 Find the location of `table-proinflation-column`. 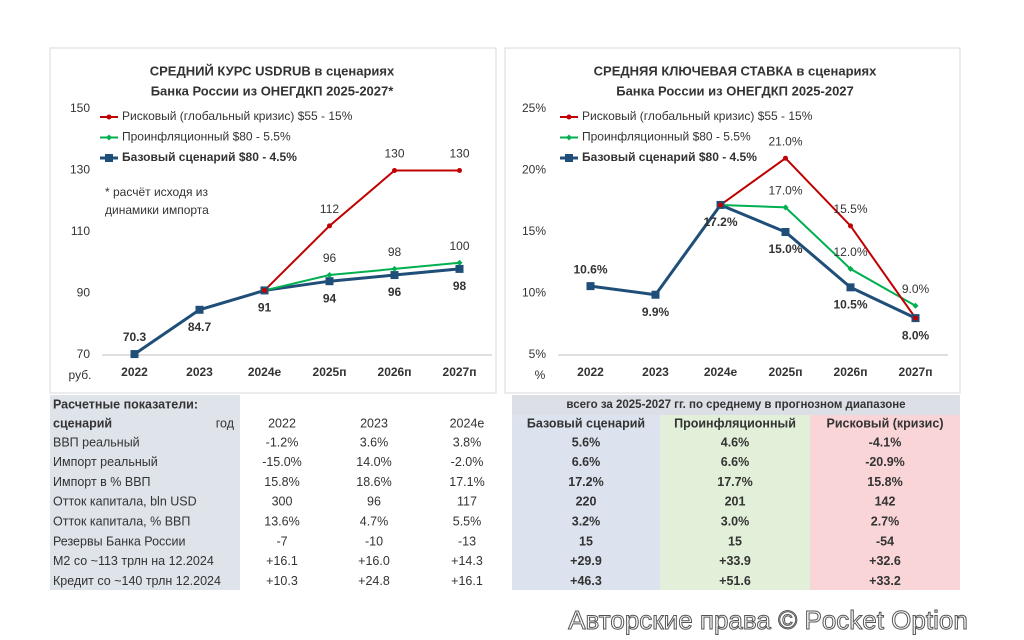

table-proinflation-column is located at coordinates (735, 502).